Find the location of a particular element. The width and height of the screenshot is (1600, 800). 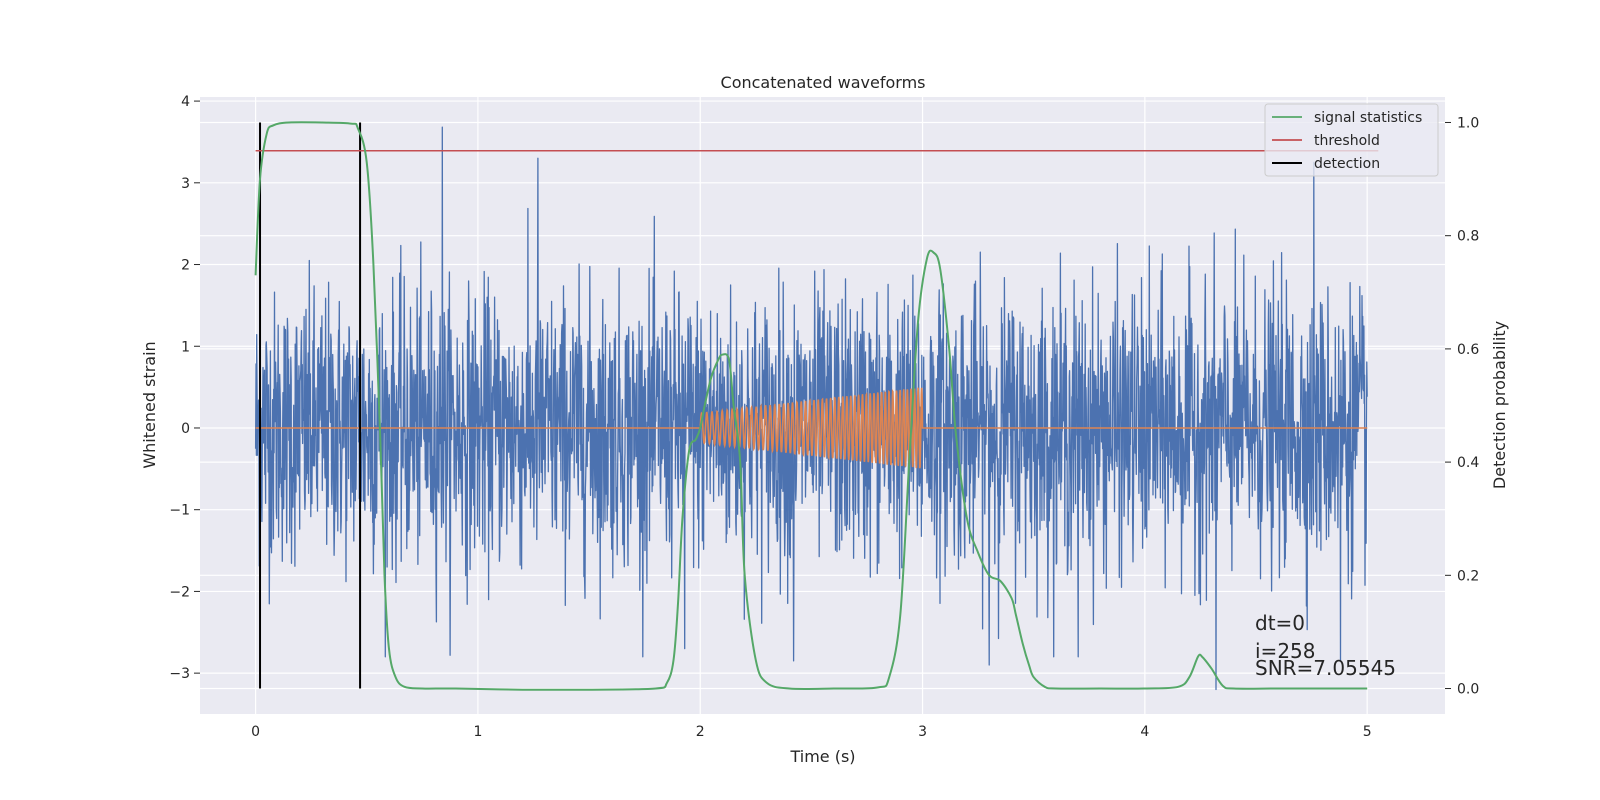

y-tick-label: 0 is located at coordinates (185, 429).